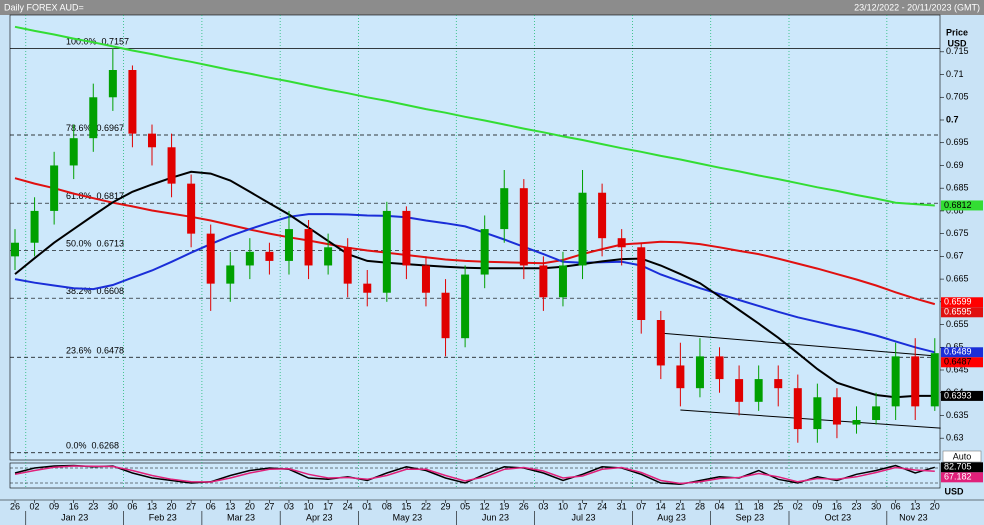  I want to click on month-label: Oct 23, so click(838, 517).